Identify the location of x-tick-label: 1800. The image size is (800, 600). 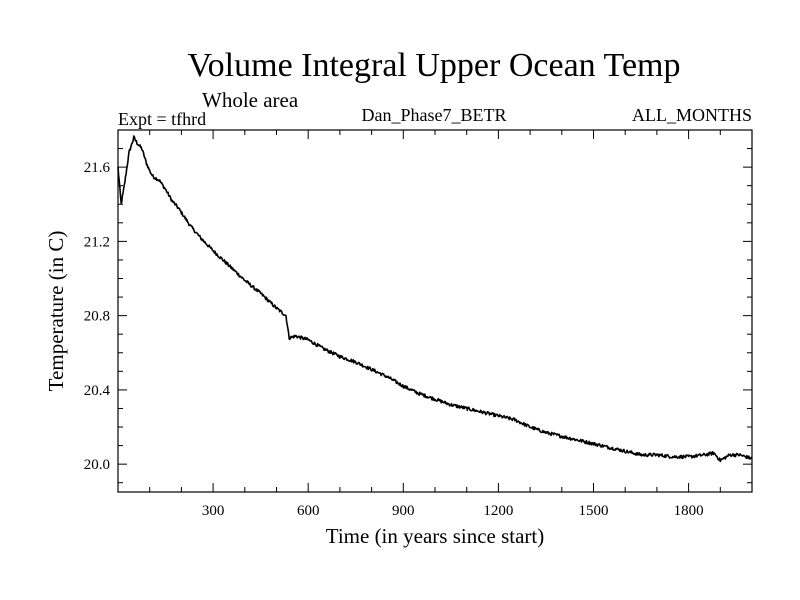
(689, 511).